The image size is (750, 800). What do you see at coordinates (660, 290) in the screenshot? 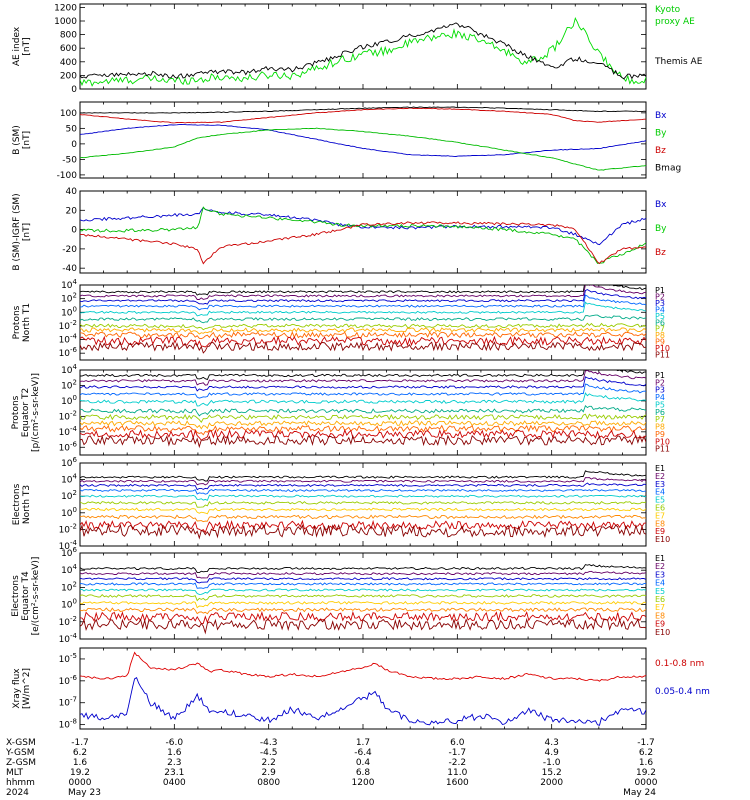
I see `legend-entry: P1` at bounding box center [660, 290].